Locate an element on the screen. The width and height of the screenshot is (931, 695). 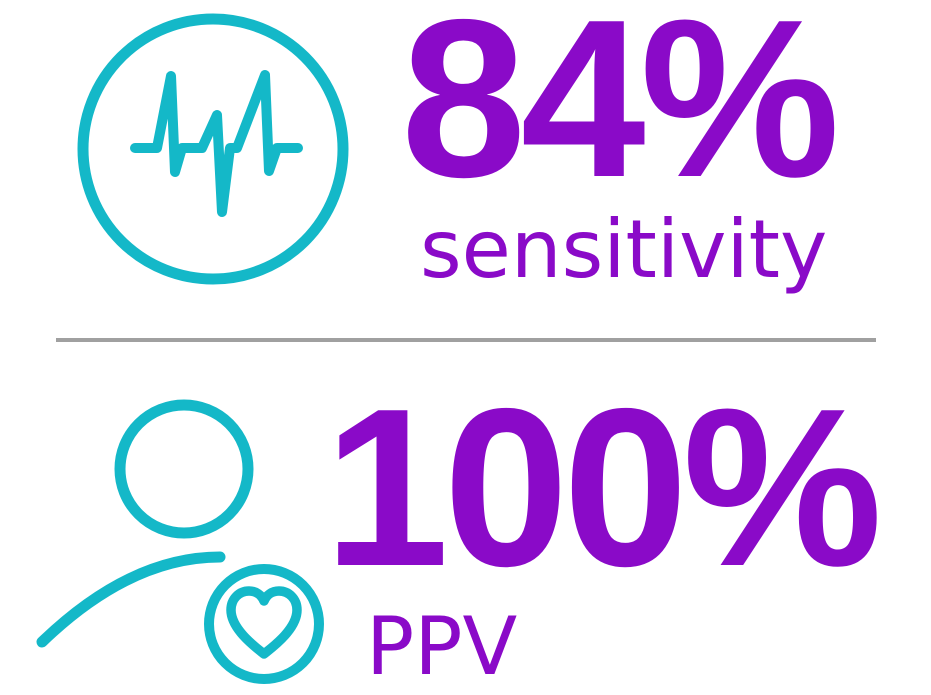
ecg-pulse-icon is located at coordinates (213, 149).